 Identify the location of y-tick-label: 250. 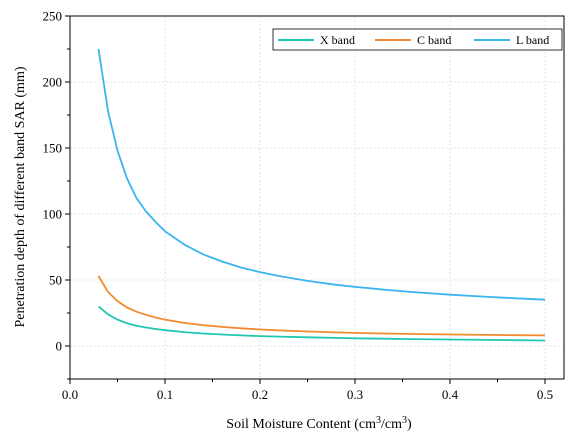
(53, 16).